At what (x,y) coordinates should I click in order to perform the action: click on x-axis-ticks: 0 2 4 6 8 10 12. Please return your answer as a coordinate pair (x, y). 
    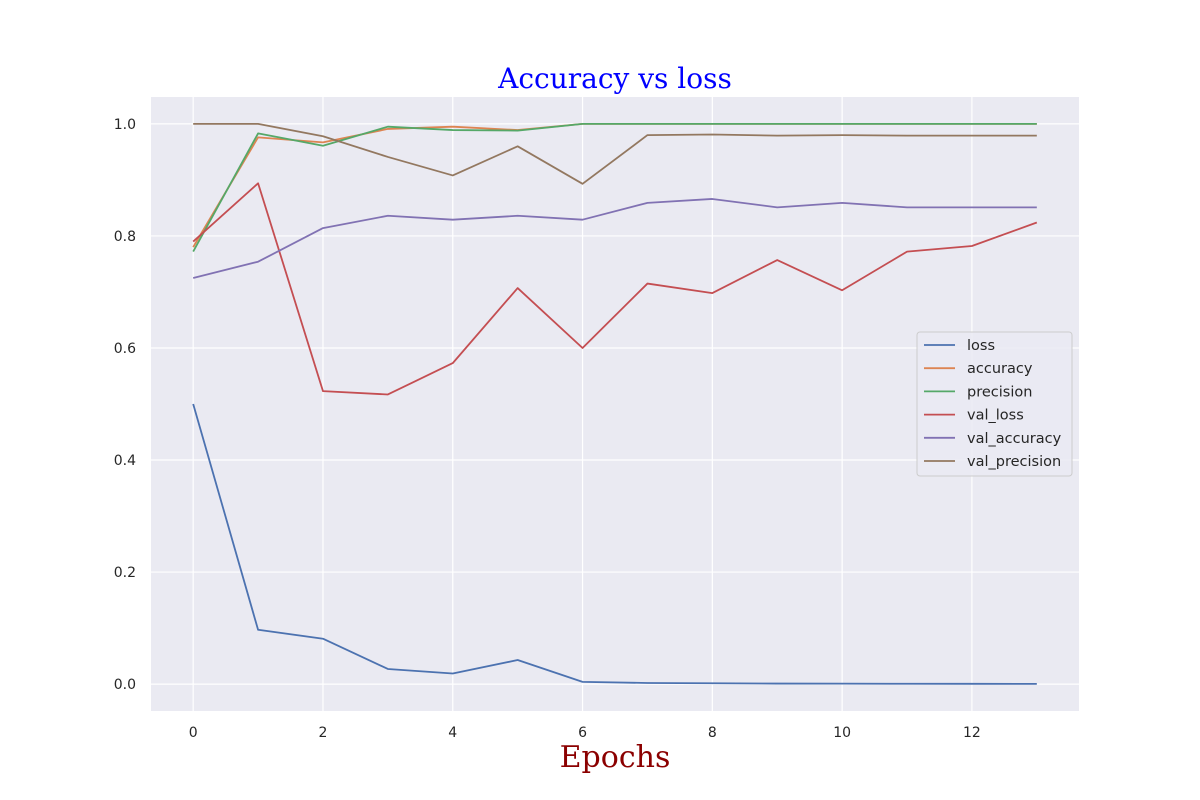
    Looking at the image, I should click on (585, 733).